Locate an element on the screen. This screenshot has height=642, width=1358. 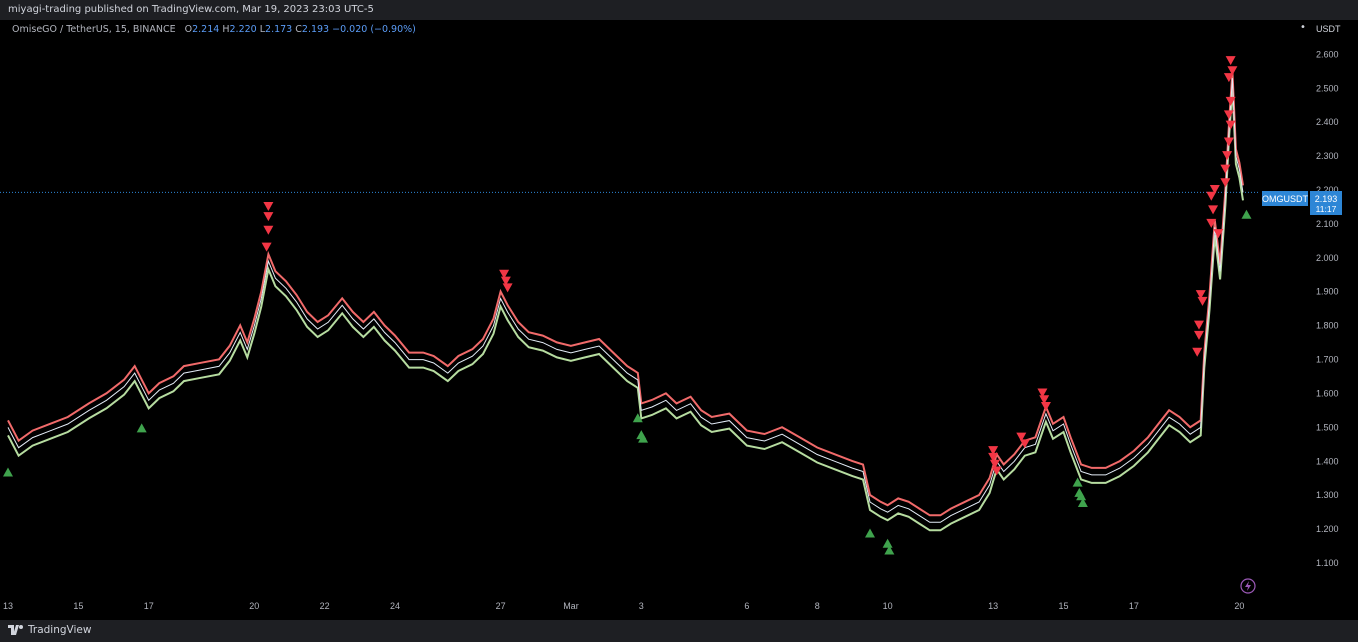
ticker-tag: OMGUSDT is located at coordinates (1285, 199).